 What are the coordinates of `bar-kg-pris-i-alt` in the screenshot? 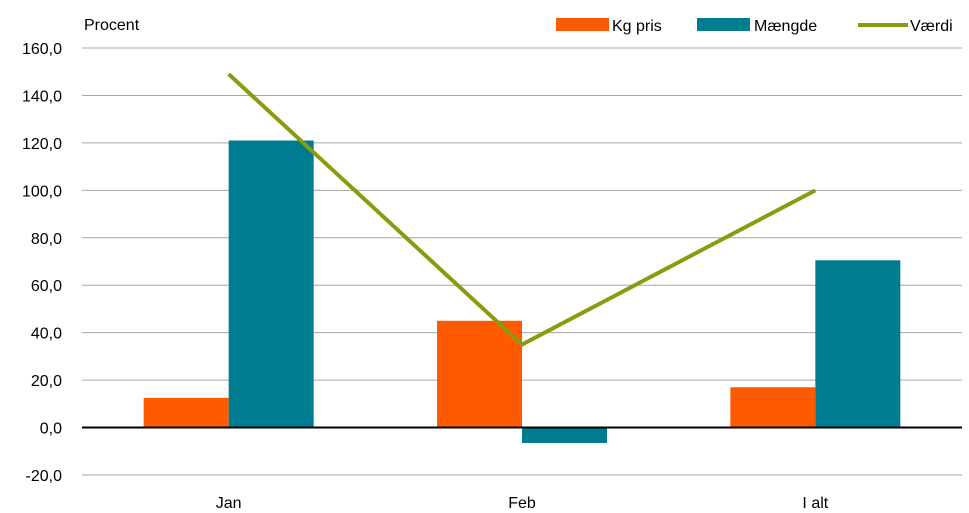 It's located at (773, 407).